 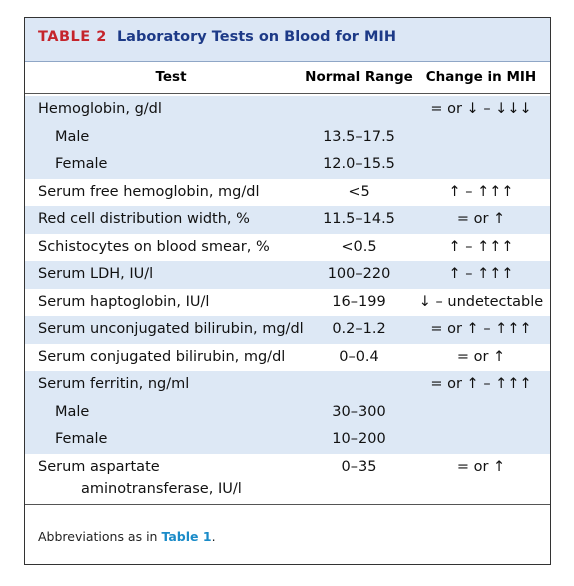 I want to click on normal-range: 12.0–15.5, so click(x=359, y=164).